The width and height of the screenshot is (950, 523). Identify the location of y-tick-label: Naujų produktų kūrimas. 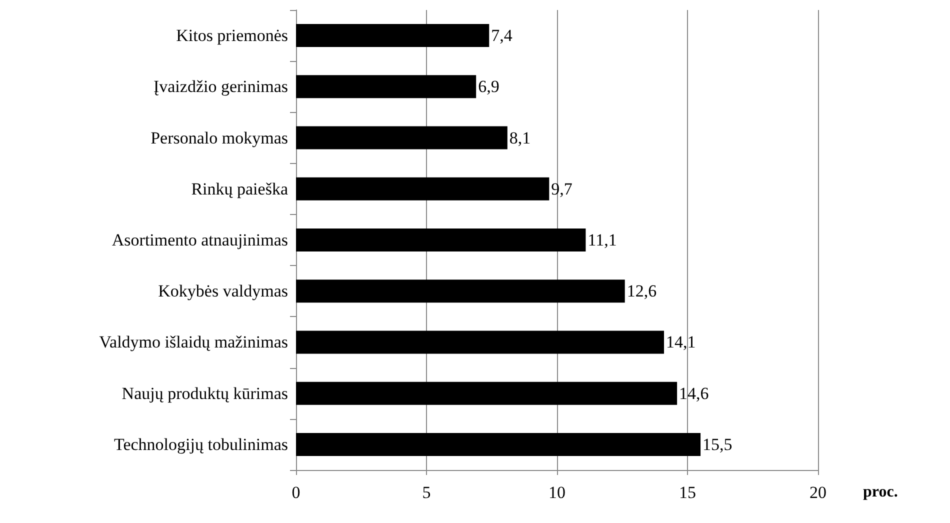
(205, 393).